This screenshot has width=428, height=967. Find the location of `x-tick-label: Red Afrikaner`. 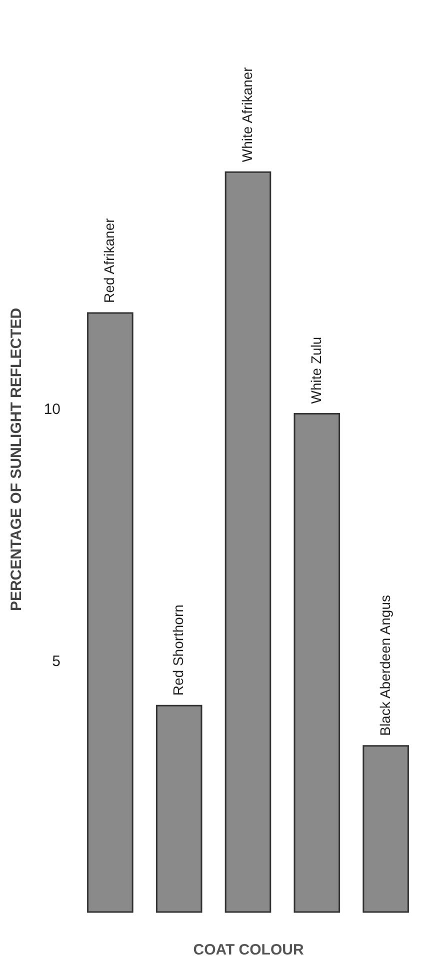

x-tick-label: Red Afrikaner is located at coordinates (109, 261).